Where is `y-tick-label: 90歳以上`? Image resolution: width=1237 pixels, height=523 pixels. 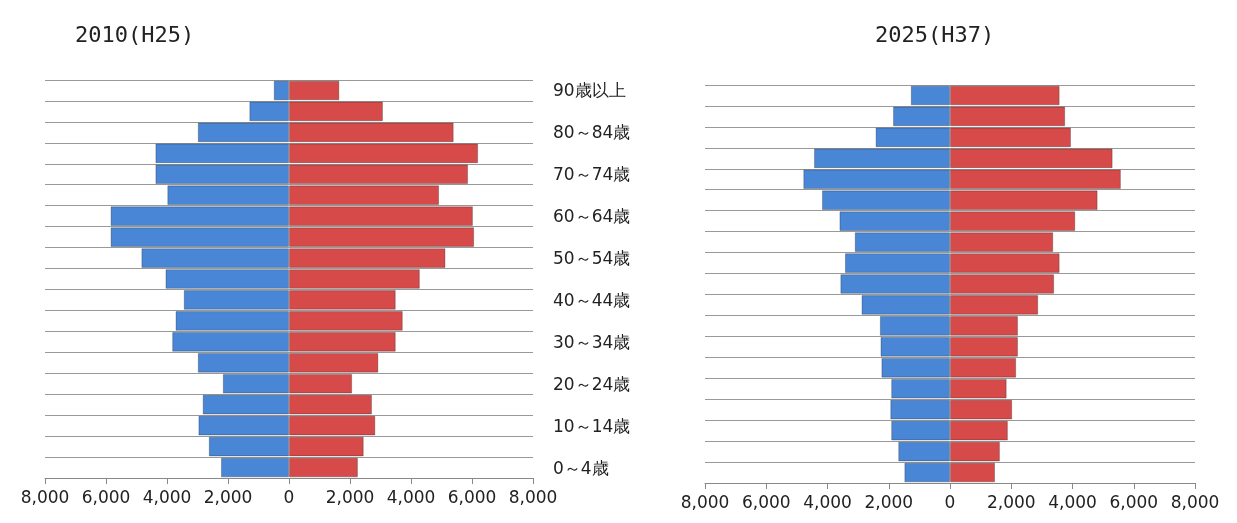
y-tick-label: 90歳以上 is located at coordinates (589, 90).